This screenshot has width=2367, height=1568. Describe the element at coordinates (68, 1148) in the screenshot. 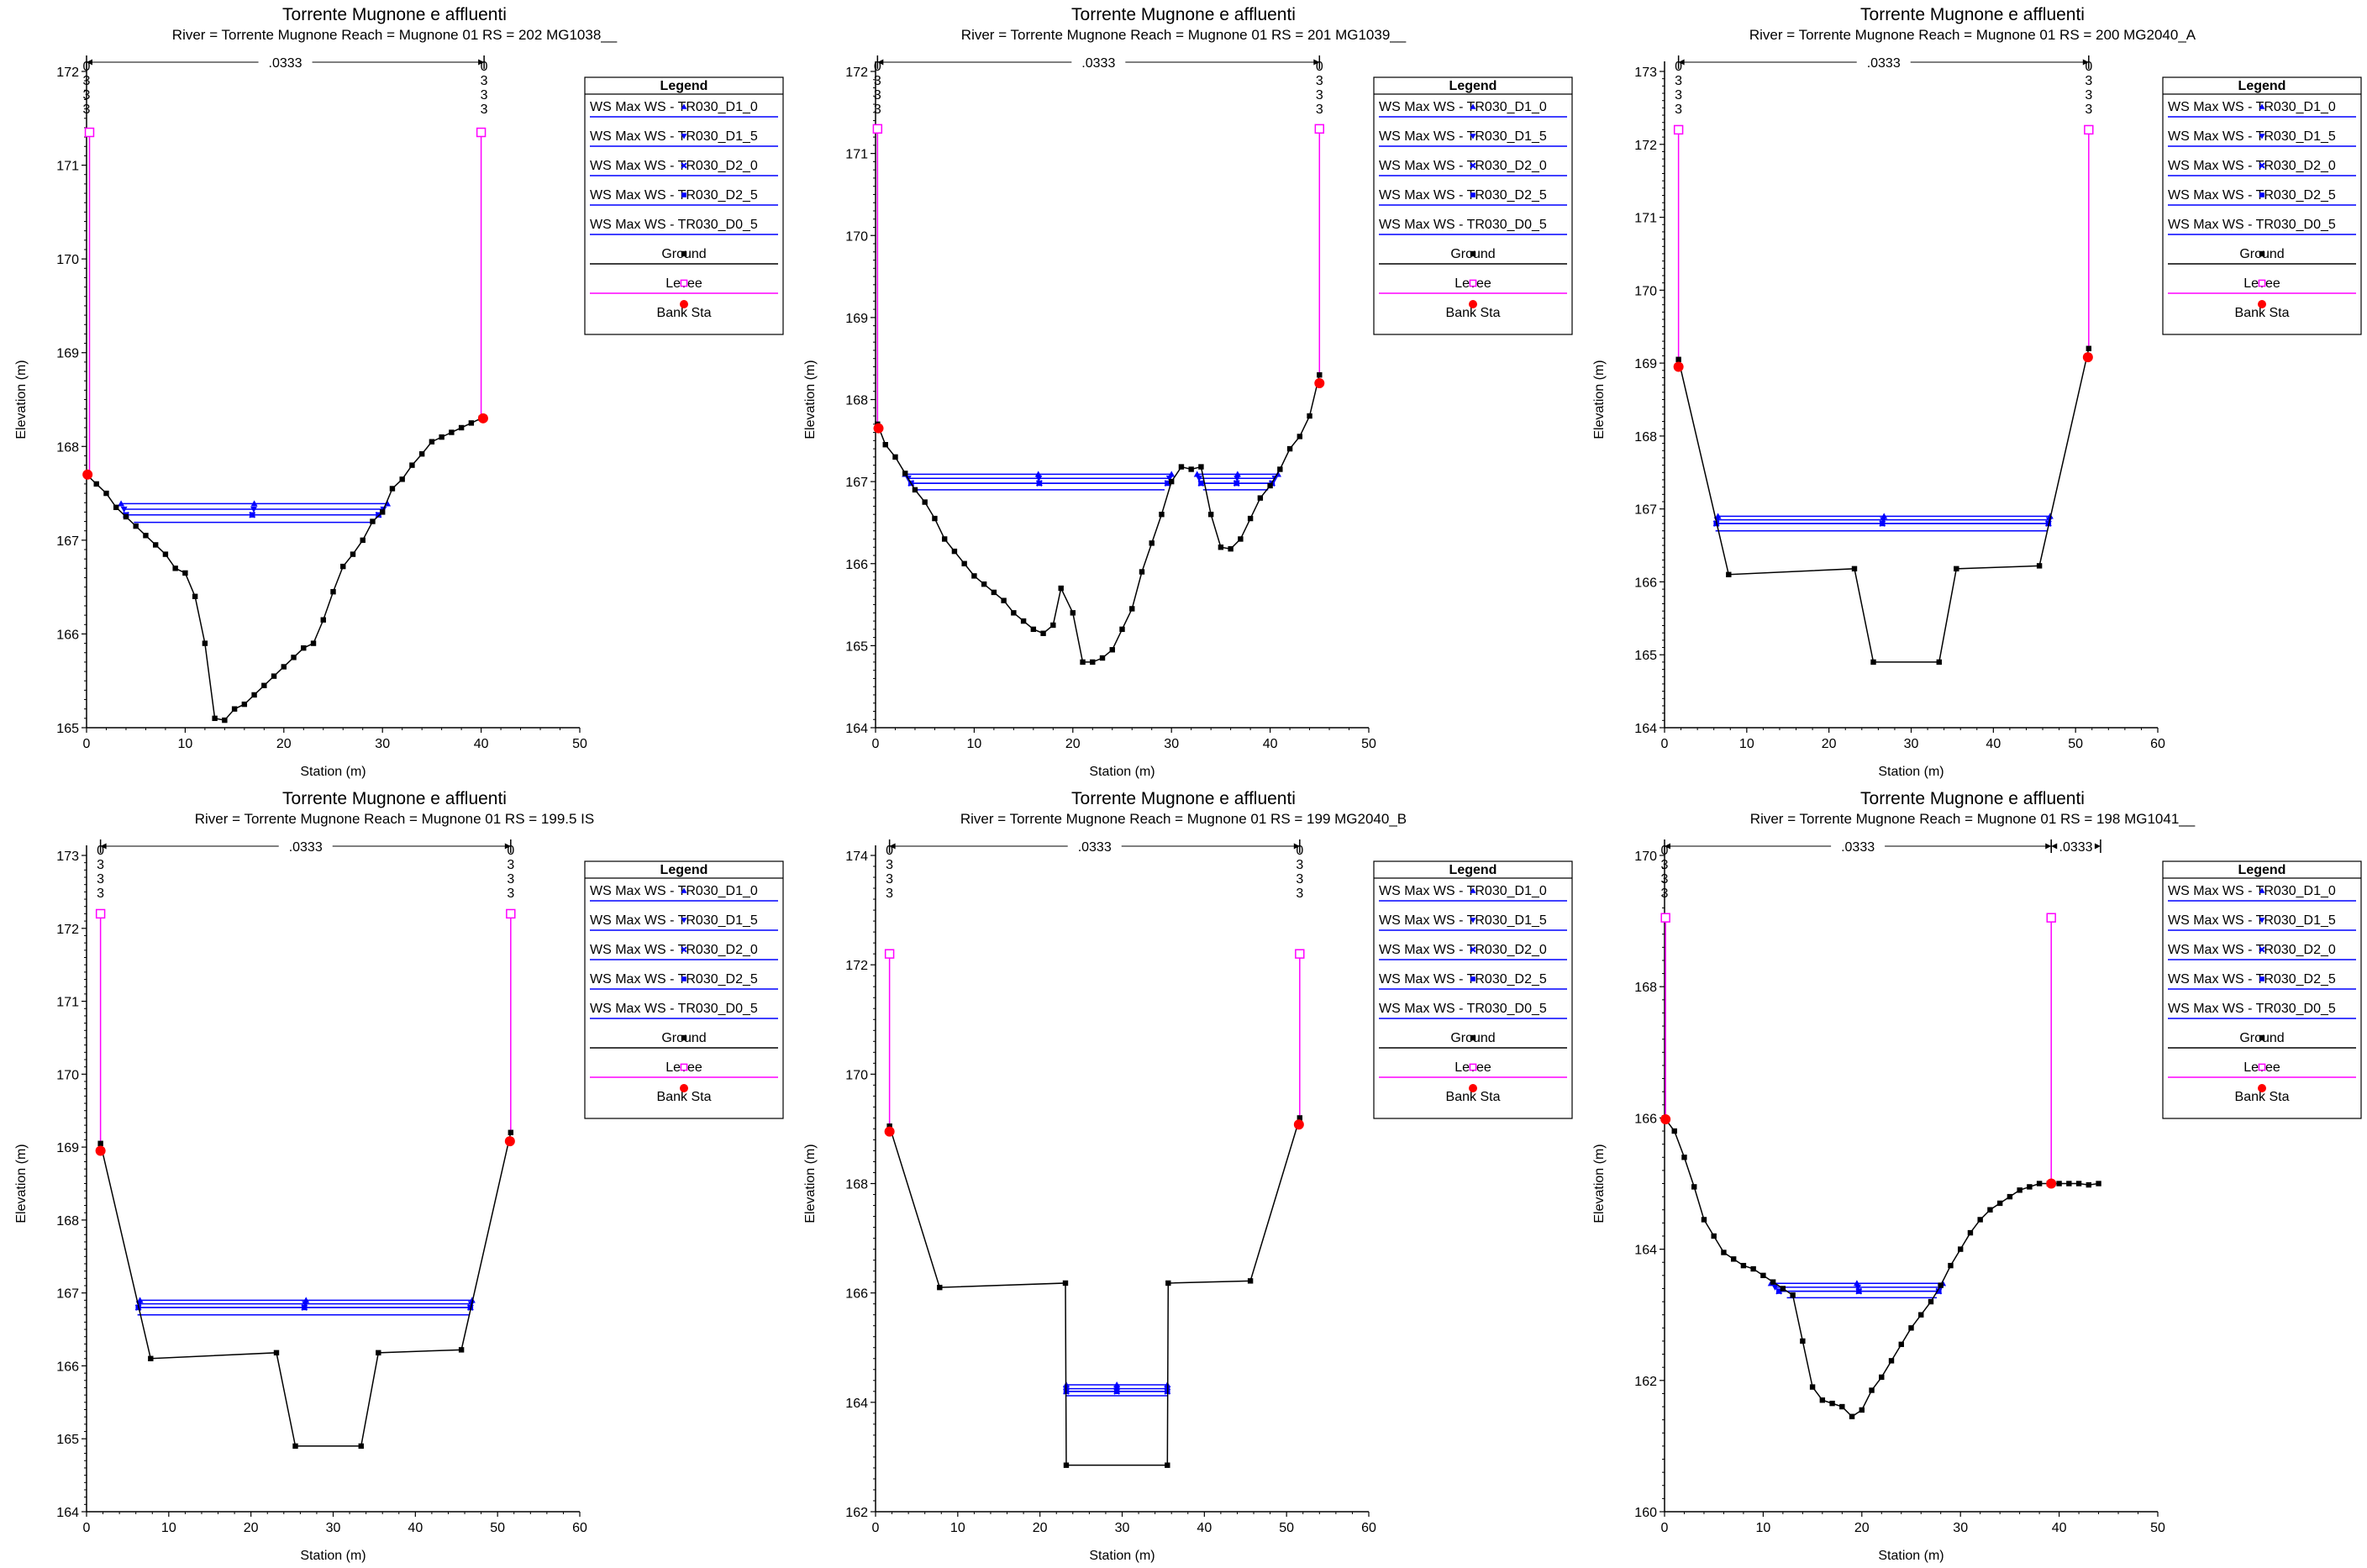

I see `y-tick-label: 169` at that location.